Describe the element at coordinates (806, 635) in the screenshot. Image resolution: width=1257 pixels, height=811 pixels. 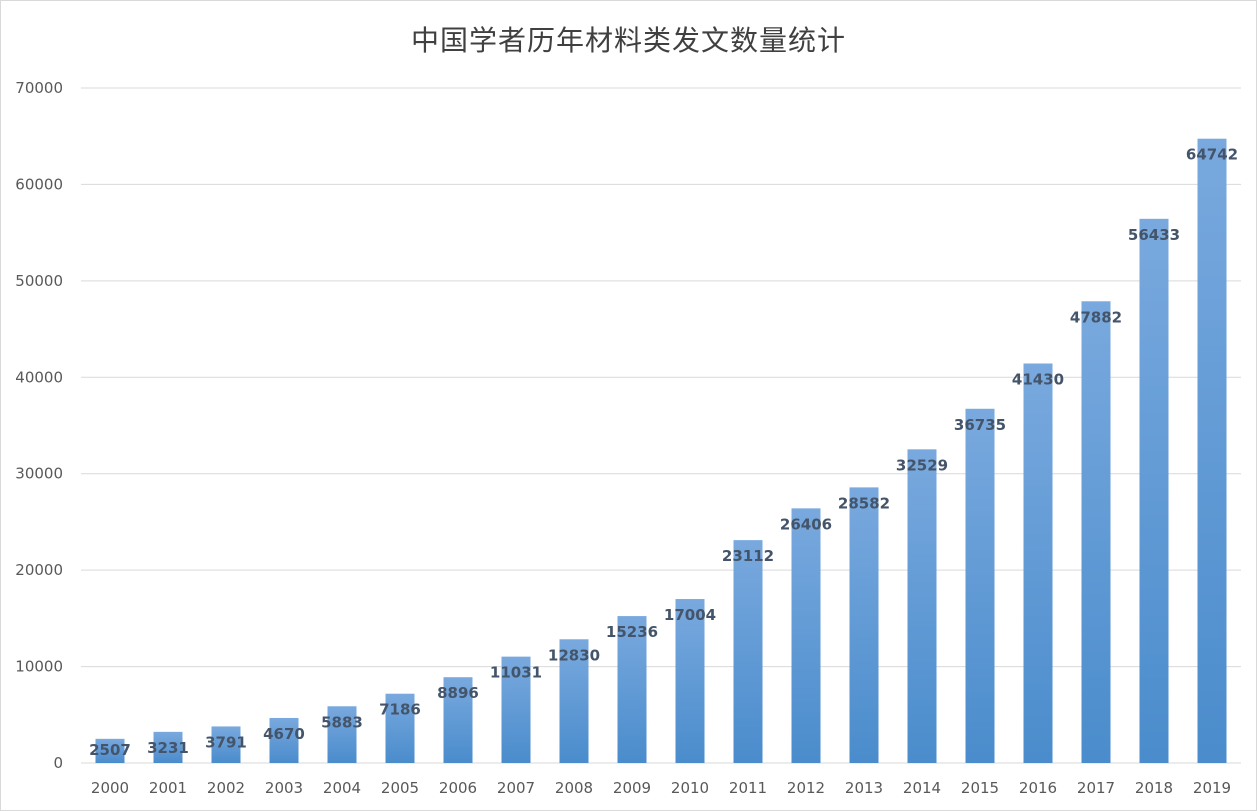
I see `bar-2012` at that location.